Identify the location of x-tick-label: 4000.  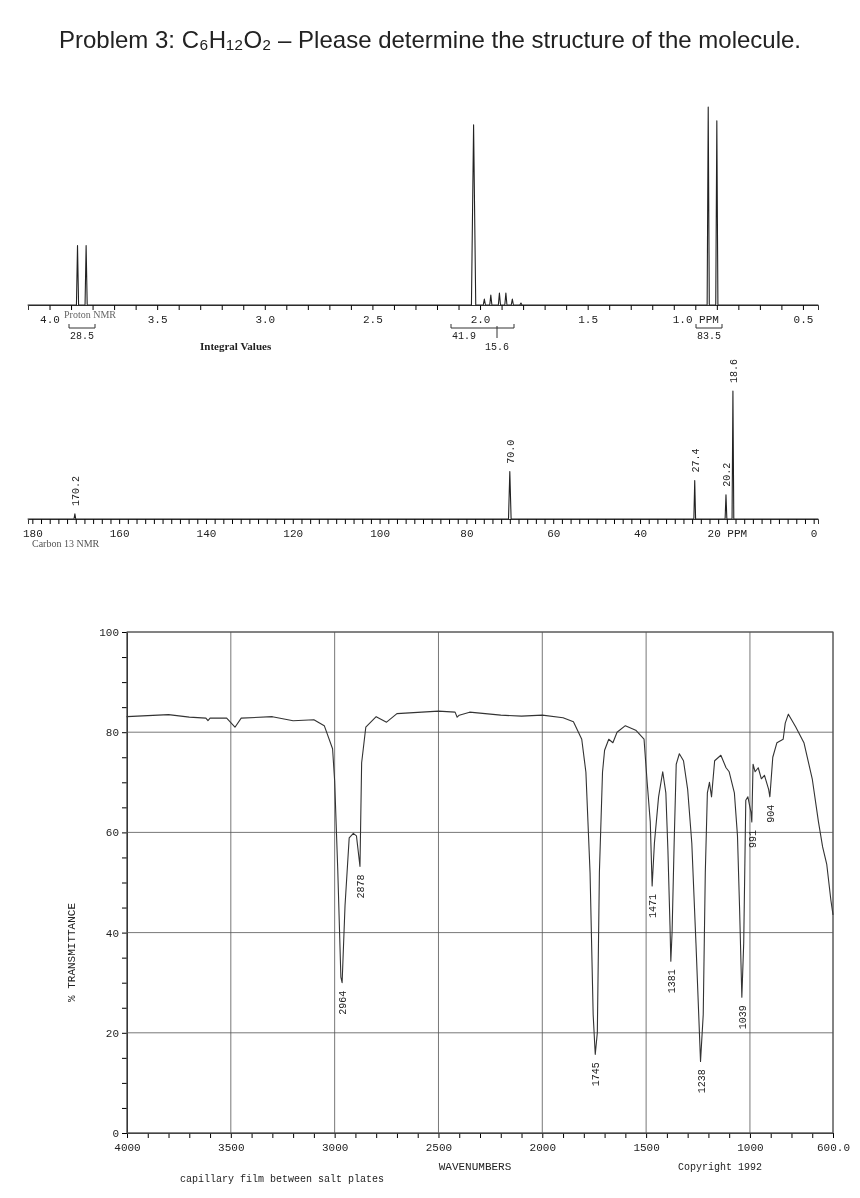
(127, 1147).